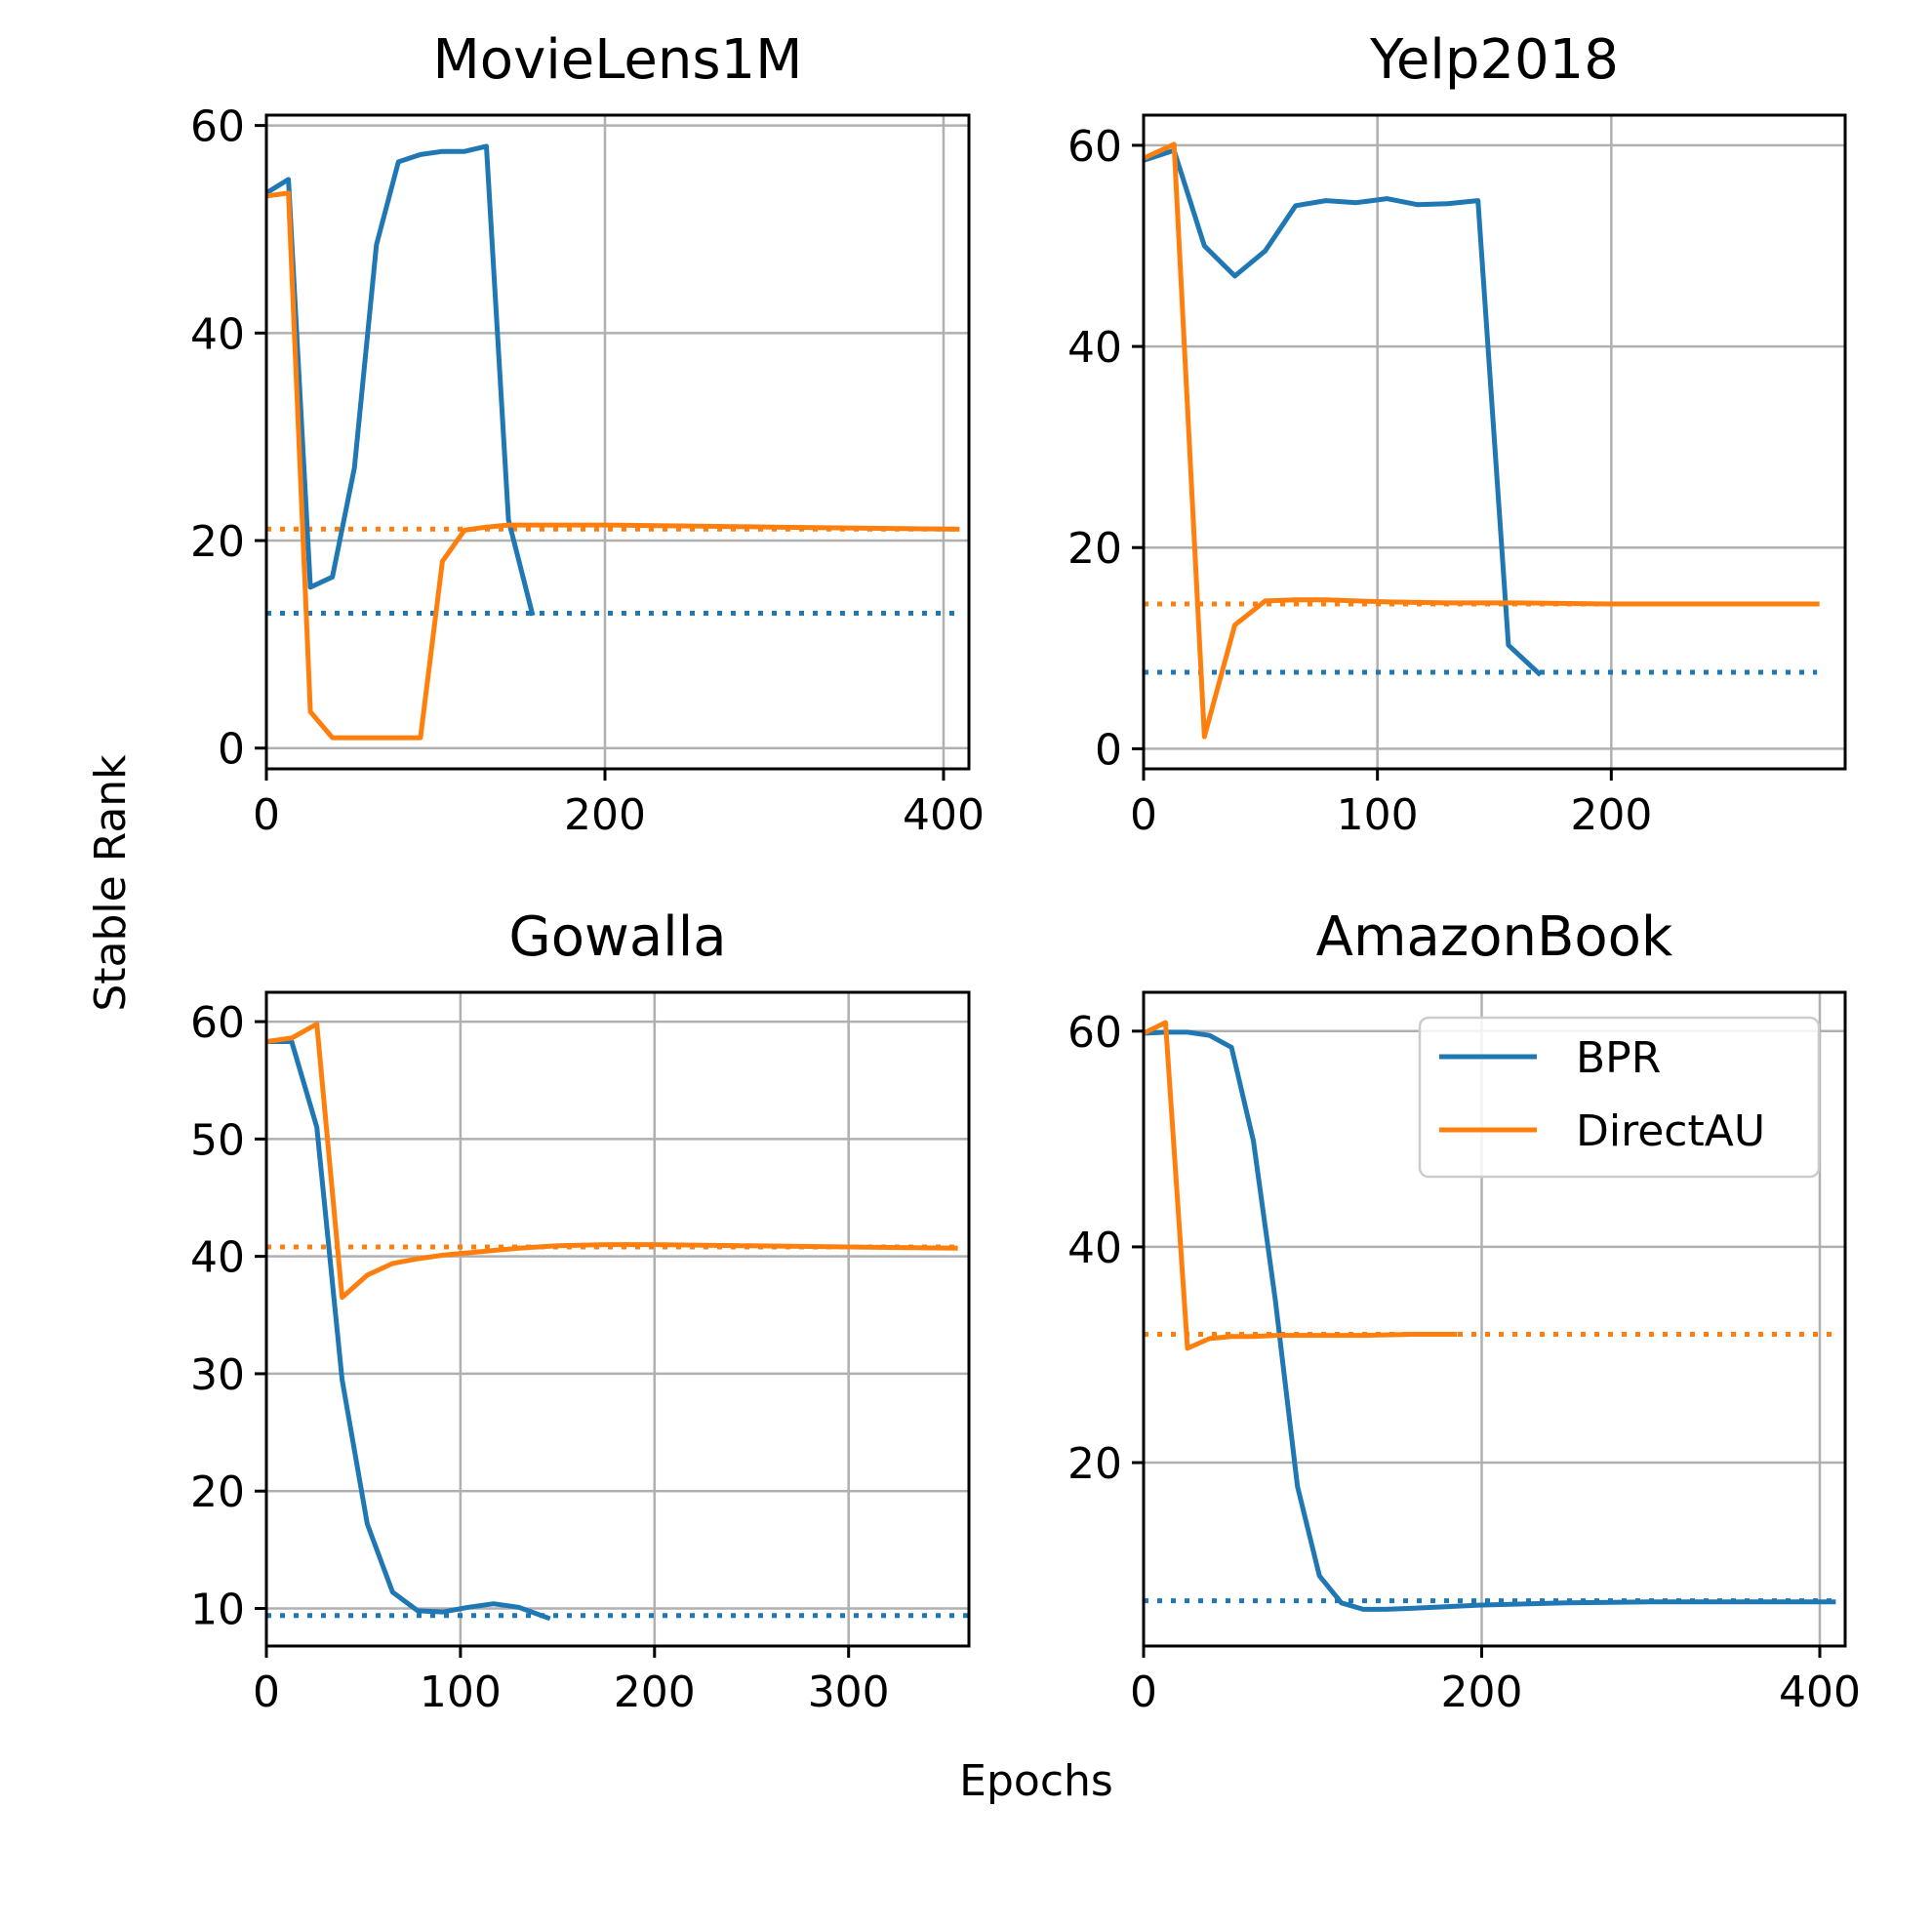  I want to click on x-tick-label: 300, so click(849, 1692).